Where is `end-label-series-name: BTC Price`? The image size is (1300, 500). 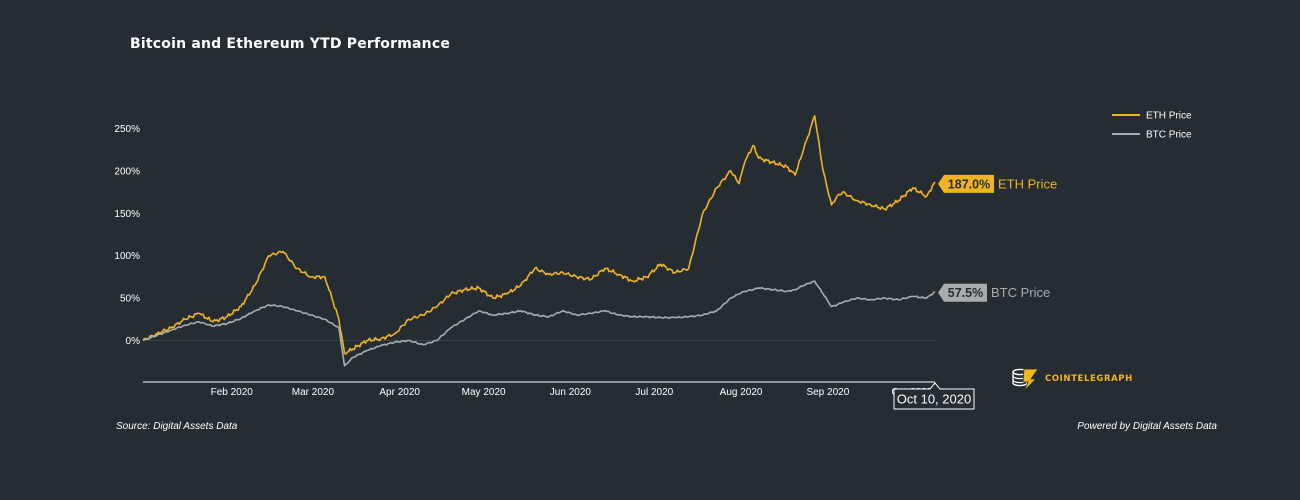
end-label-series-name: BTC Price is located at coordinates (1020, 292).